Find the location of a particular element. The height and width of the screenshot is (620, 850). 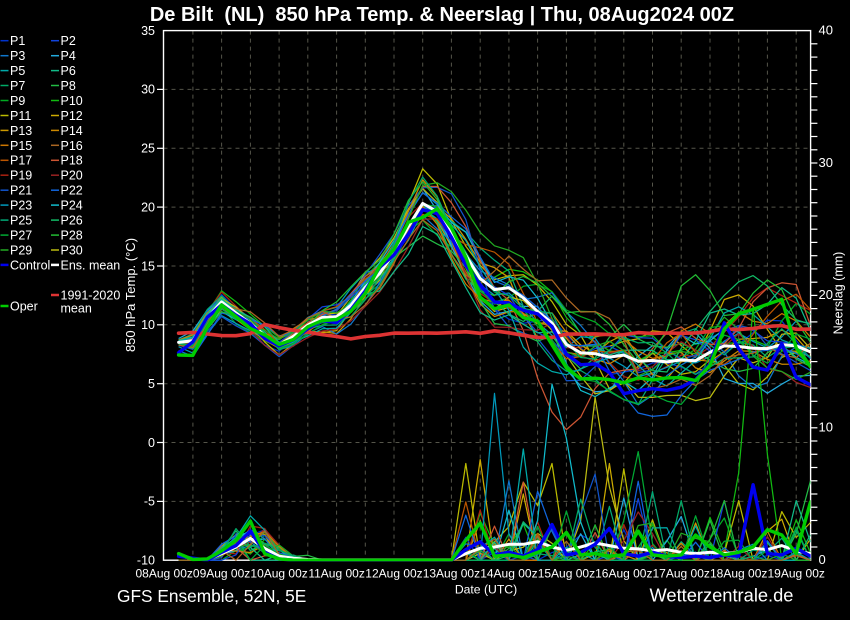

svg-text: P18 is located at coordinates (72, 161).